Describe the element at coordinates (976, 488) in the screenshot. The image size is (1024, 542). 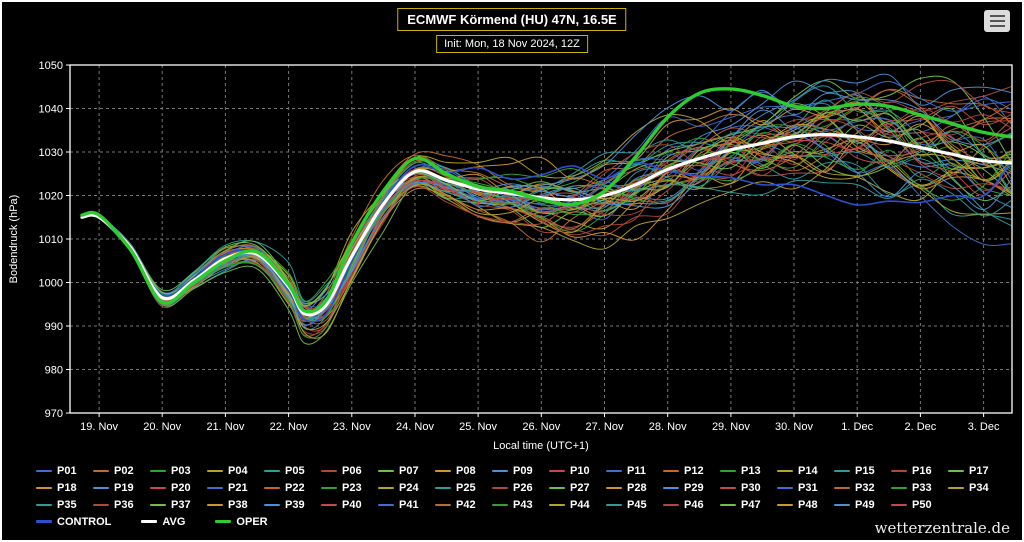
I see `legend-item-p34: P34` at that location.